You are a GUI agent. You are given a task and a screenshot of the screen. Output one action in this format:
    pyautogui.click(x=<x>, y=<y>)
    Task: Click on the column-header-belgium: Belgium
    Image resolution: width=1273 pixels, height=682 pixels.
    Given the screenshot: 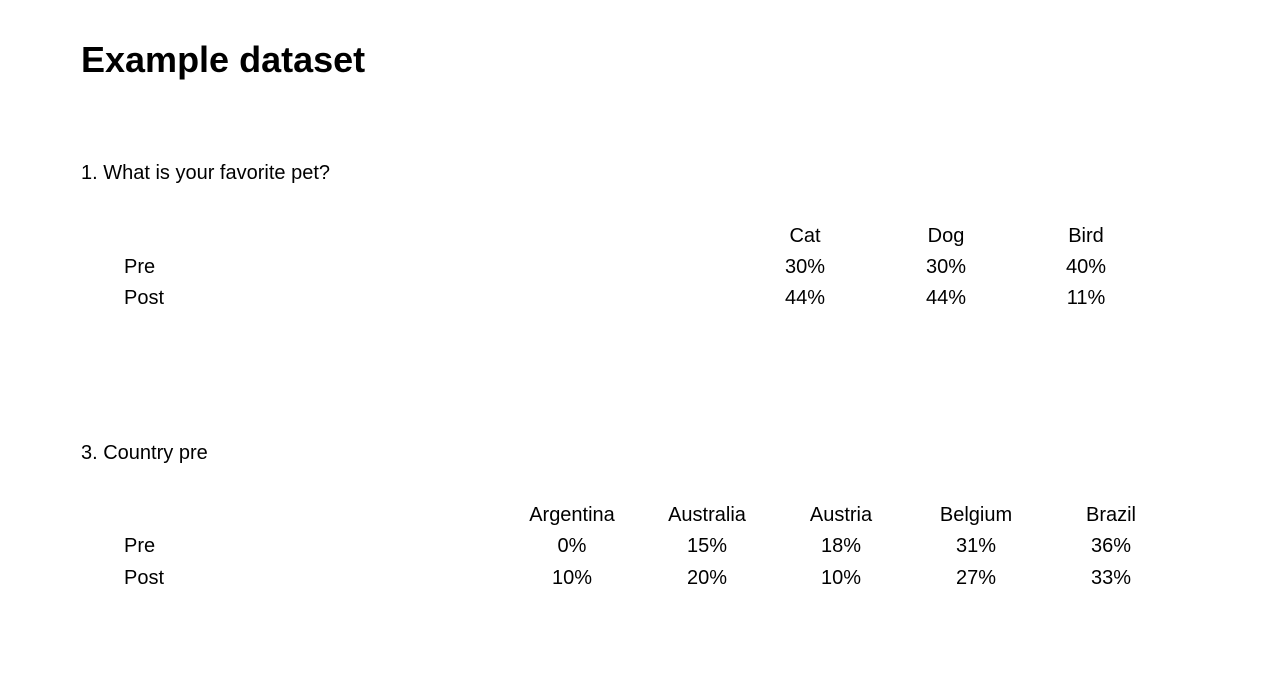 What is the action you would take?
    pyautogui.click(x=976, y=515)
    